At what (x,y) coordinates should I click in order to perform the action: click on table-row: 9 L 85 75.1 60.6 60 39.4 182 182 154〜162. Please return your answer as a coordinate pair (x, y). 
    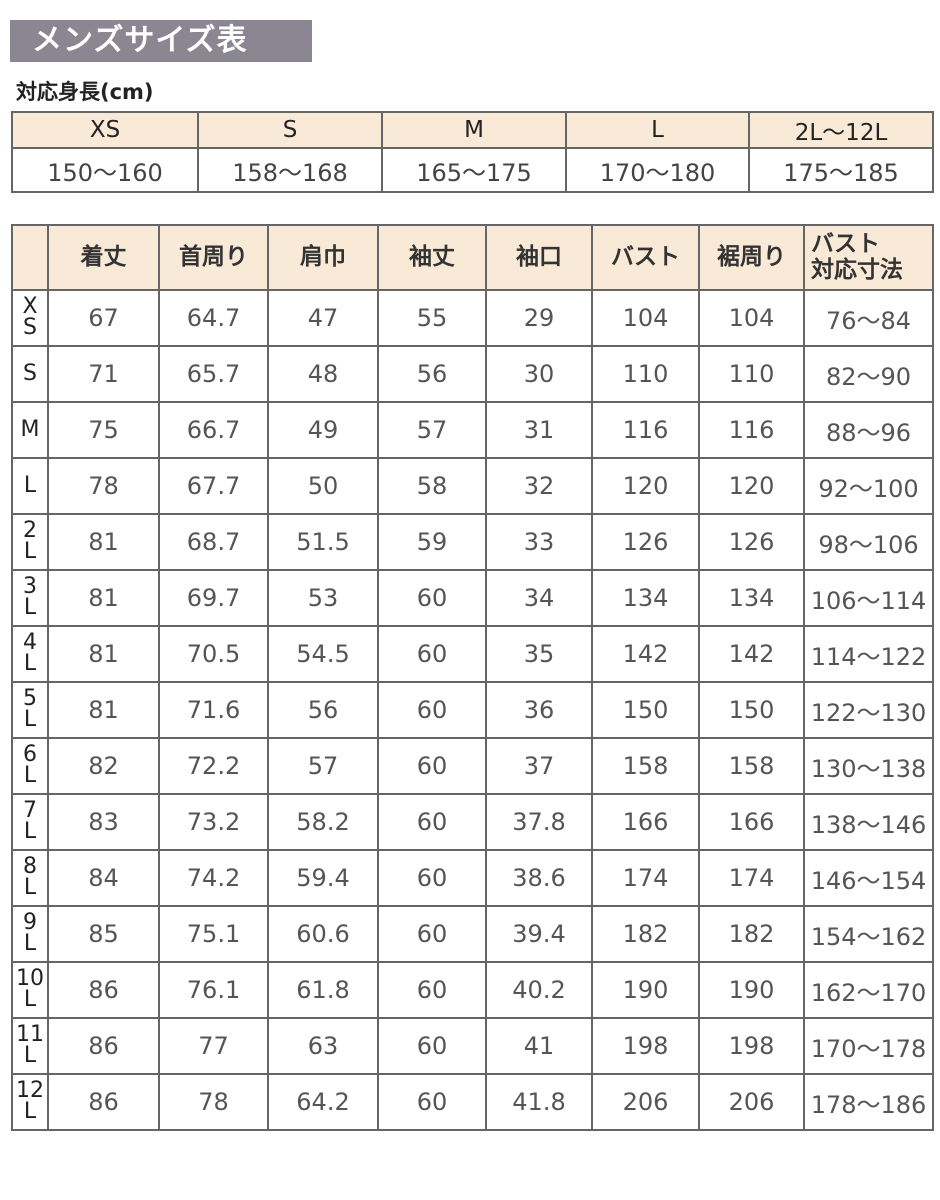
    Looking at the image, I should click on (472, 934).